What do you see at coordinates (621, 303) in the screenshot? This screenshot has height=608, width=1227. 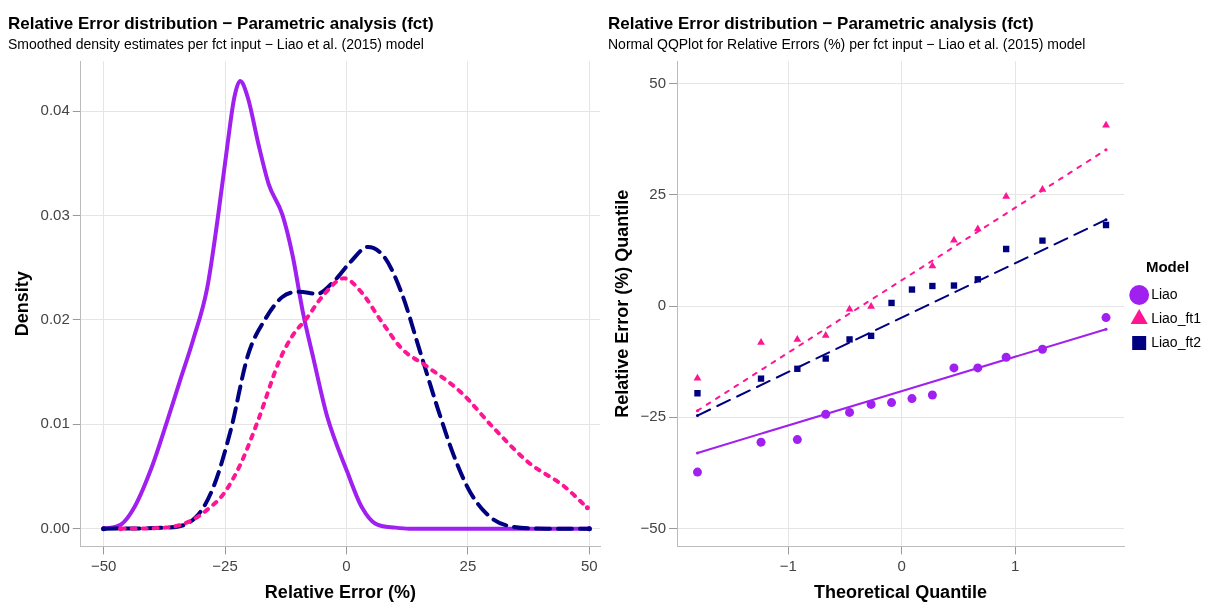 I see `y-axis-title: Relative Error (%) Quantile` at bounding box center [621, 303].